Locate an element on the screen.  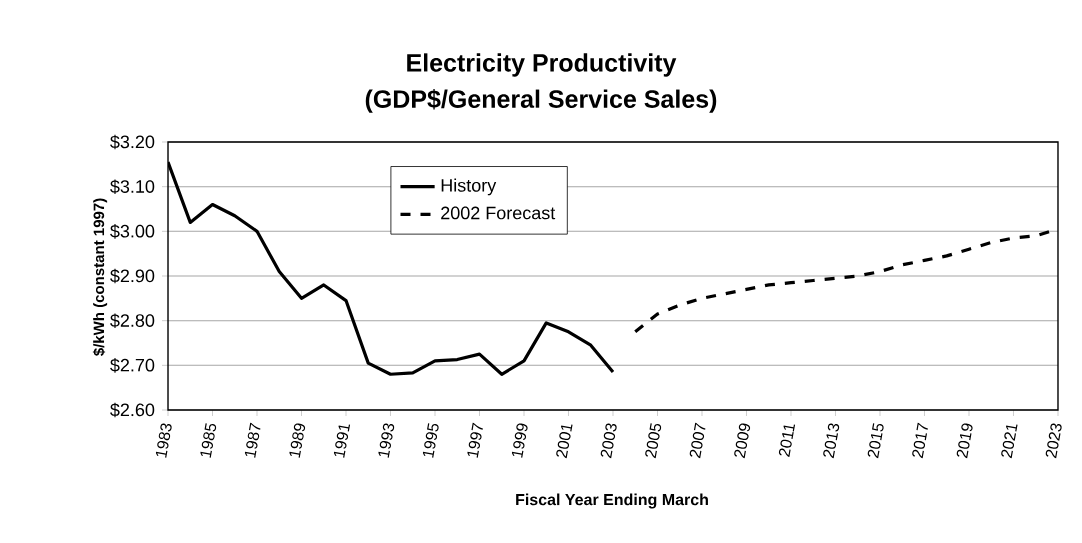
legend-label: 2002 Forecast is located at coordinates (498, 213).